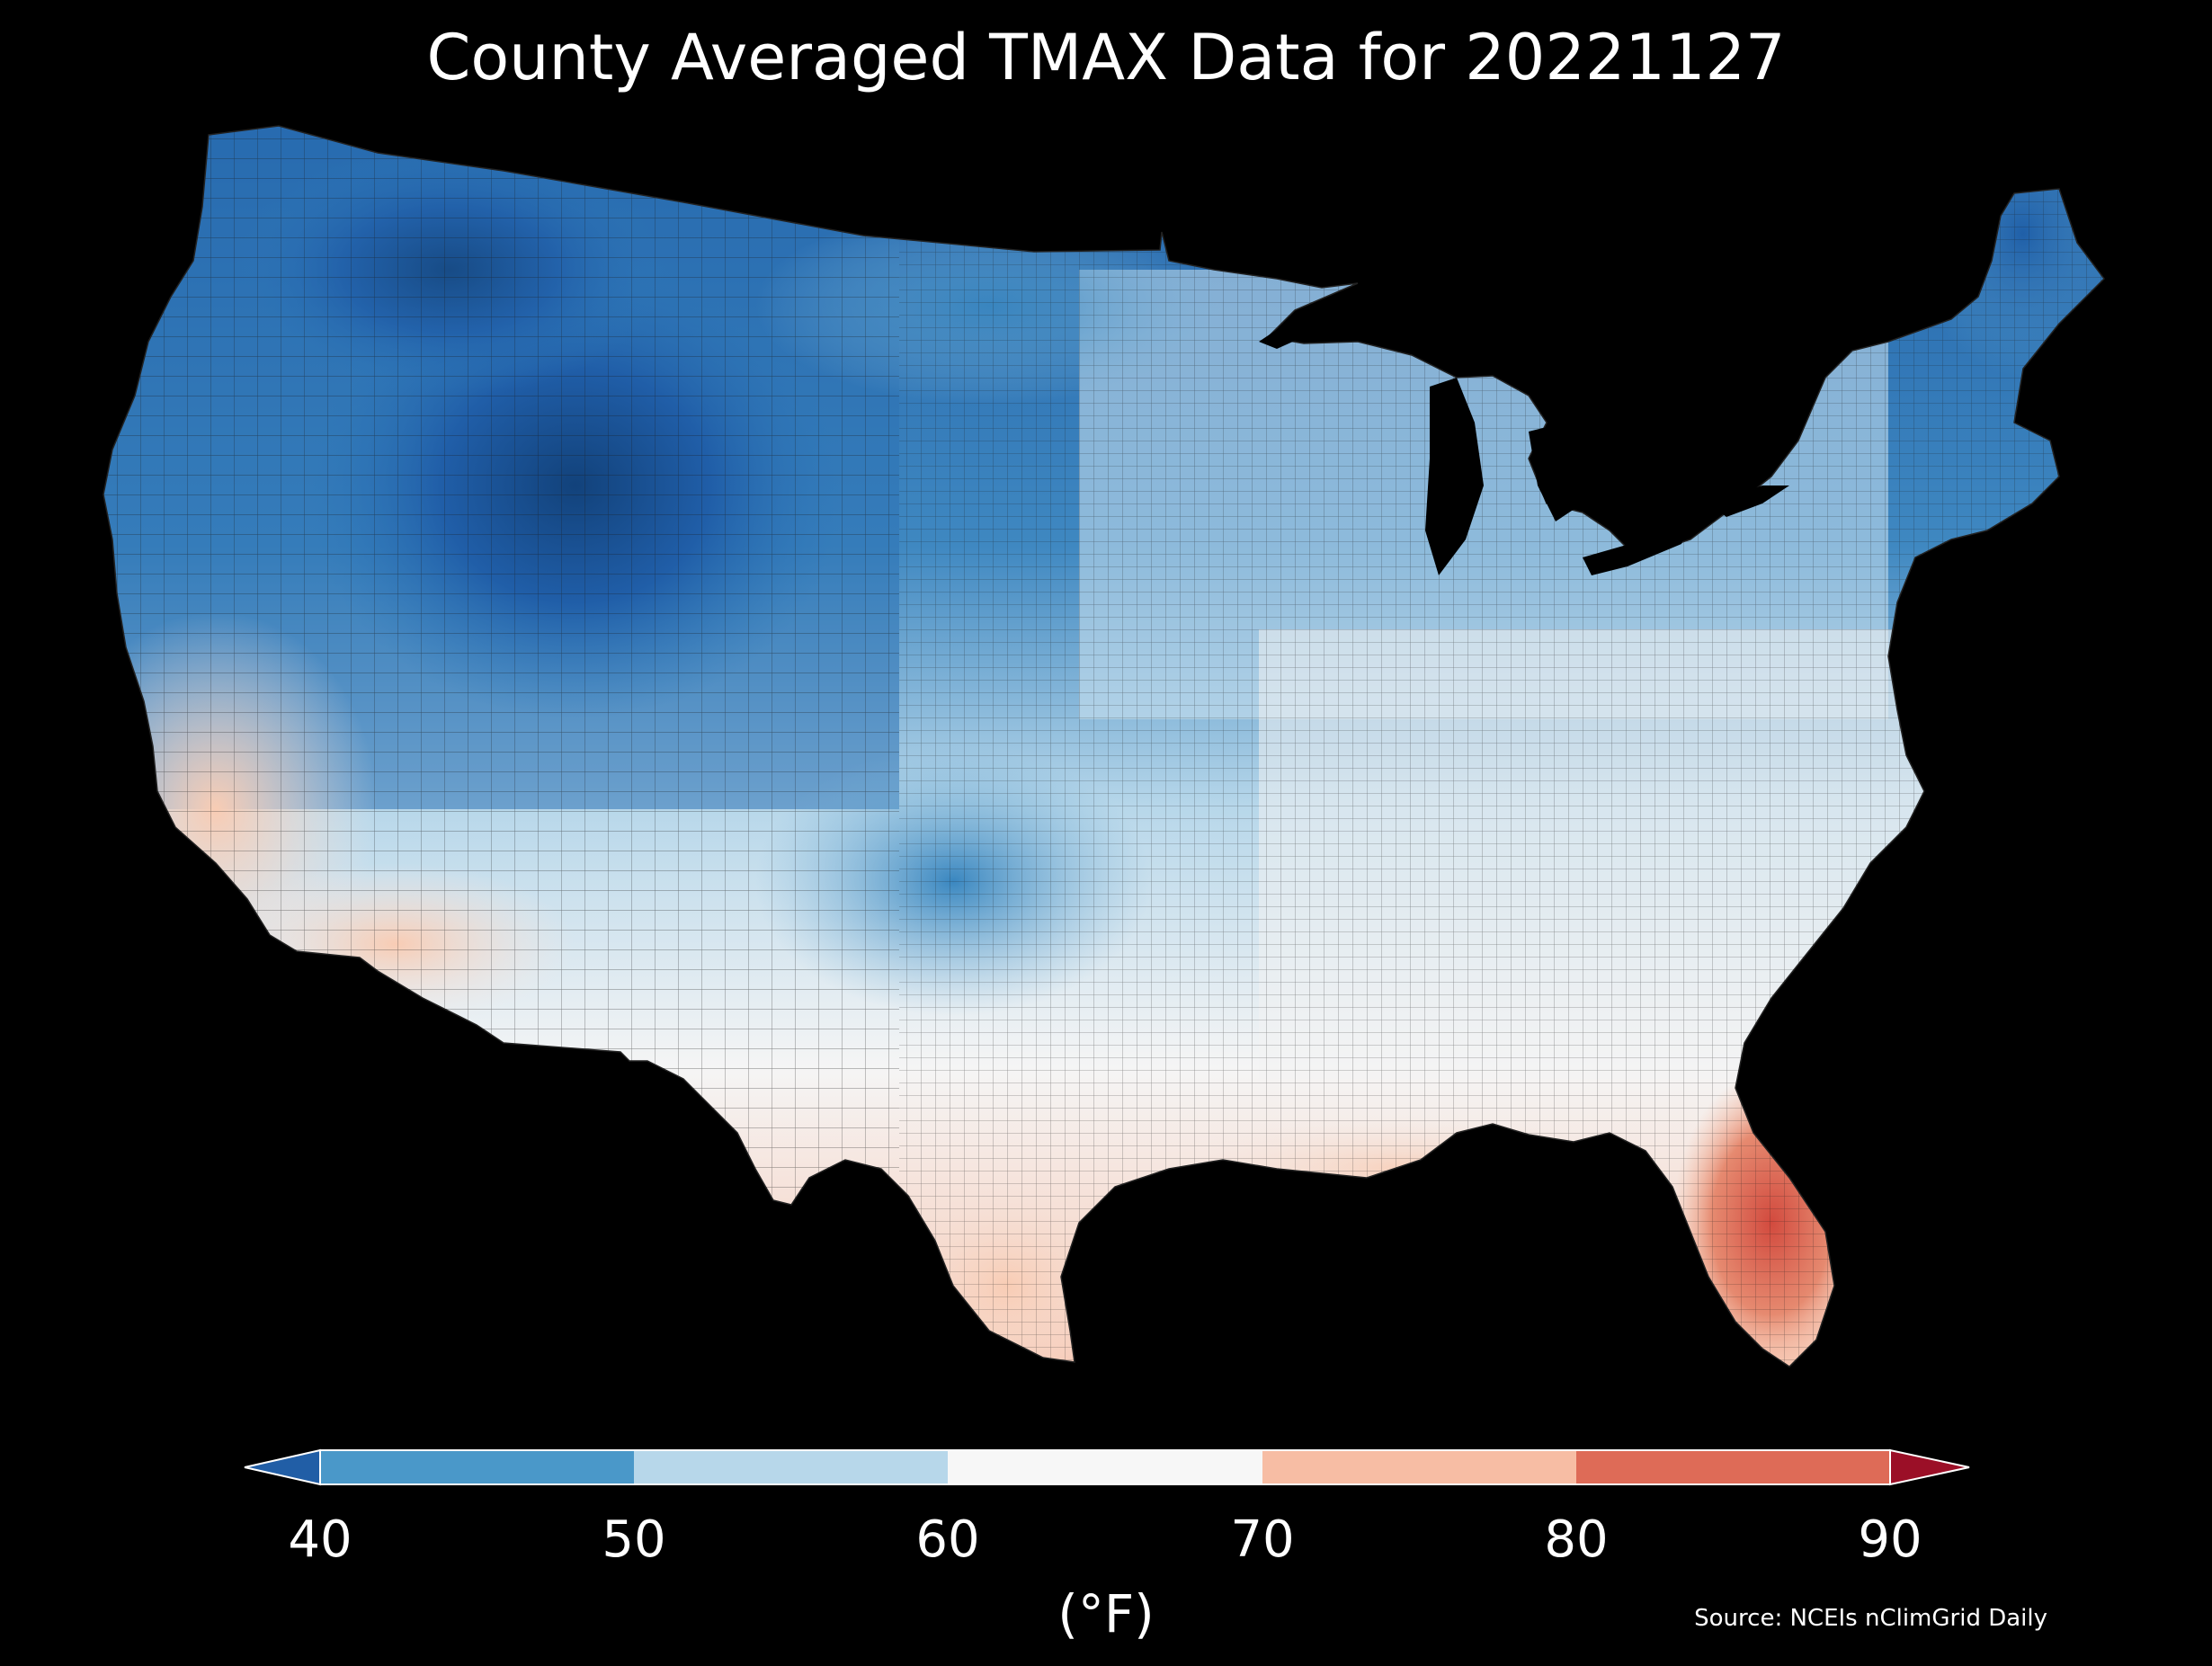 The height and width of the screenshot is (1666, 2212). I want to click on colorbar-tick-90: 90, so click(1890, 1540).